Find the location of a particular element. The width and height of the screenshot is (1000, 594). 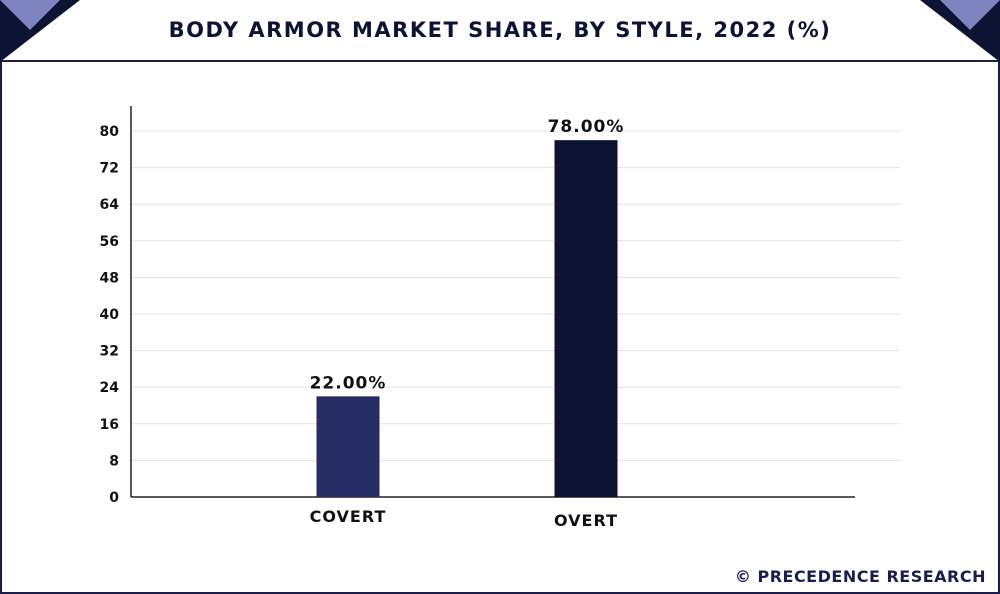

corner-decoration-left-light is located at coordinates (30, 15).